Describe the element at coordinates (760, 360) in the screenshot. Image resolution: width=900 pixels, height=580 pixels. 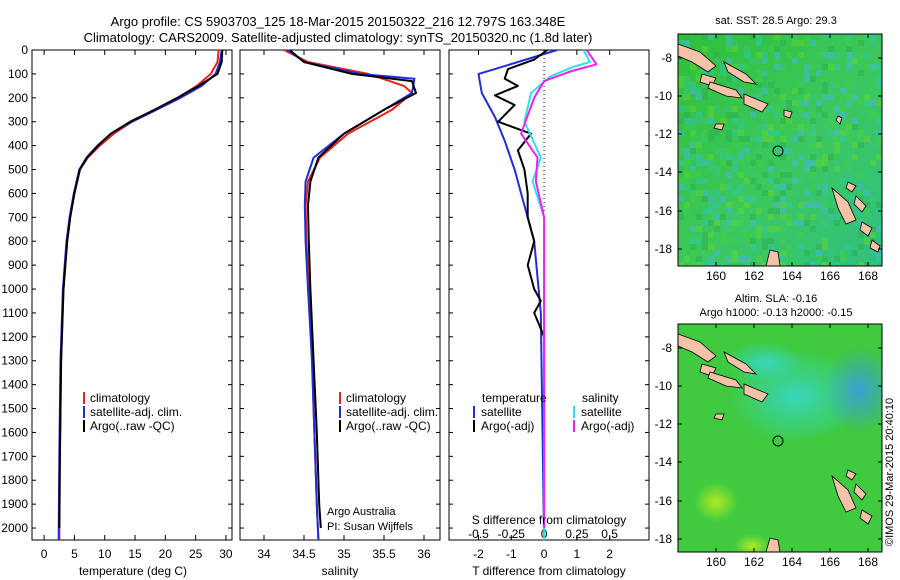
I see `sla-cyan-region` at that location.